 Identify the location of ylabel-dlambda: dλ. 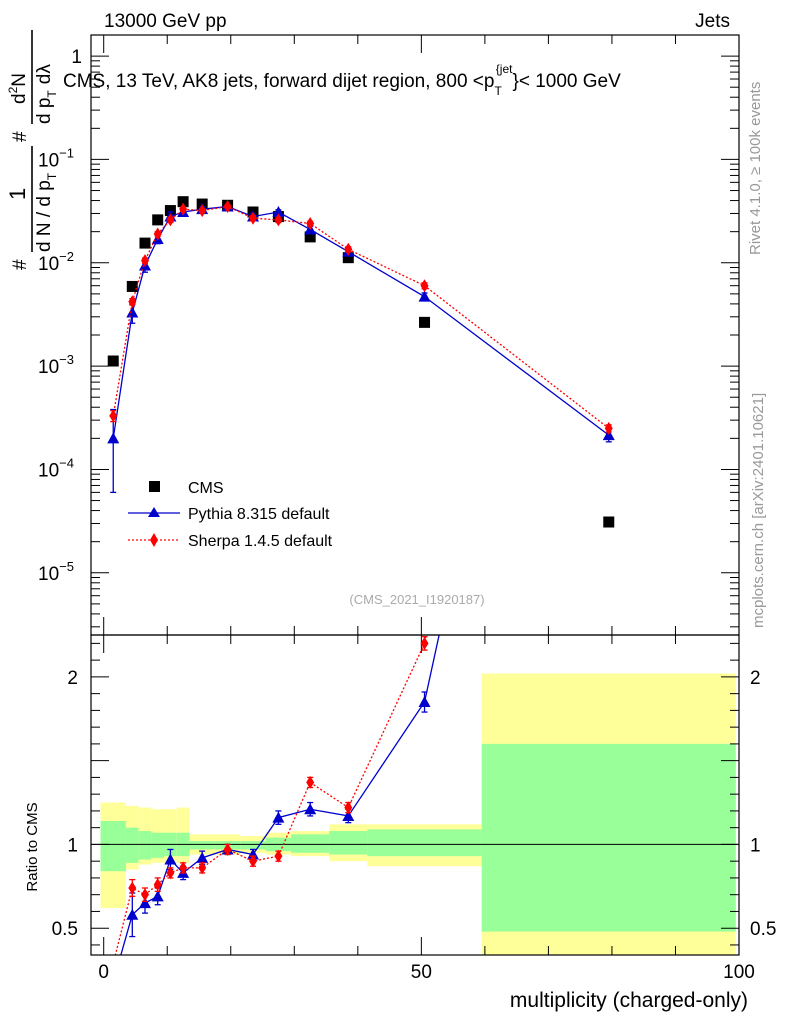
(44, 74).